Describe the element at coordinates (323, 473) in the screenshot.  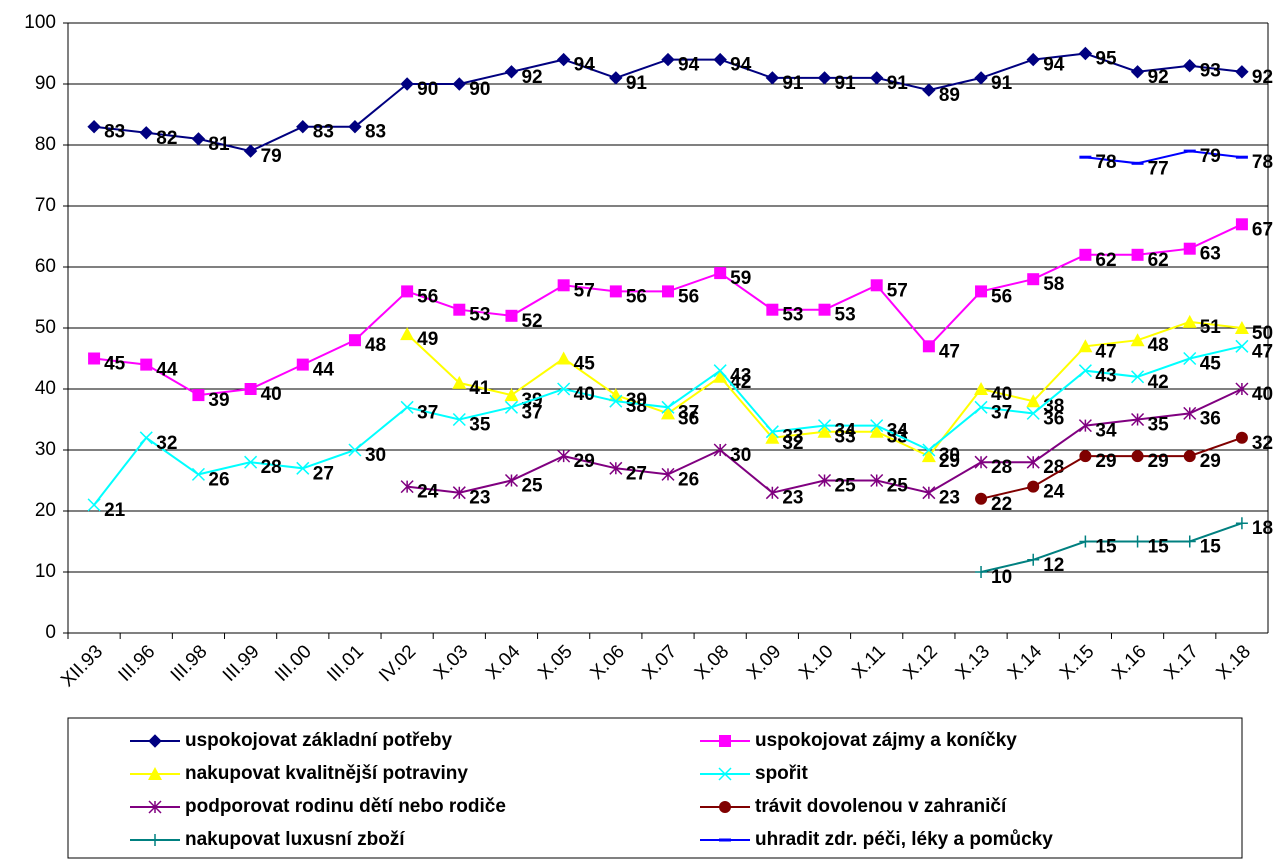
I see `data-label: 27` at that location.